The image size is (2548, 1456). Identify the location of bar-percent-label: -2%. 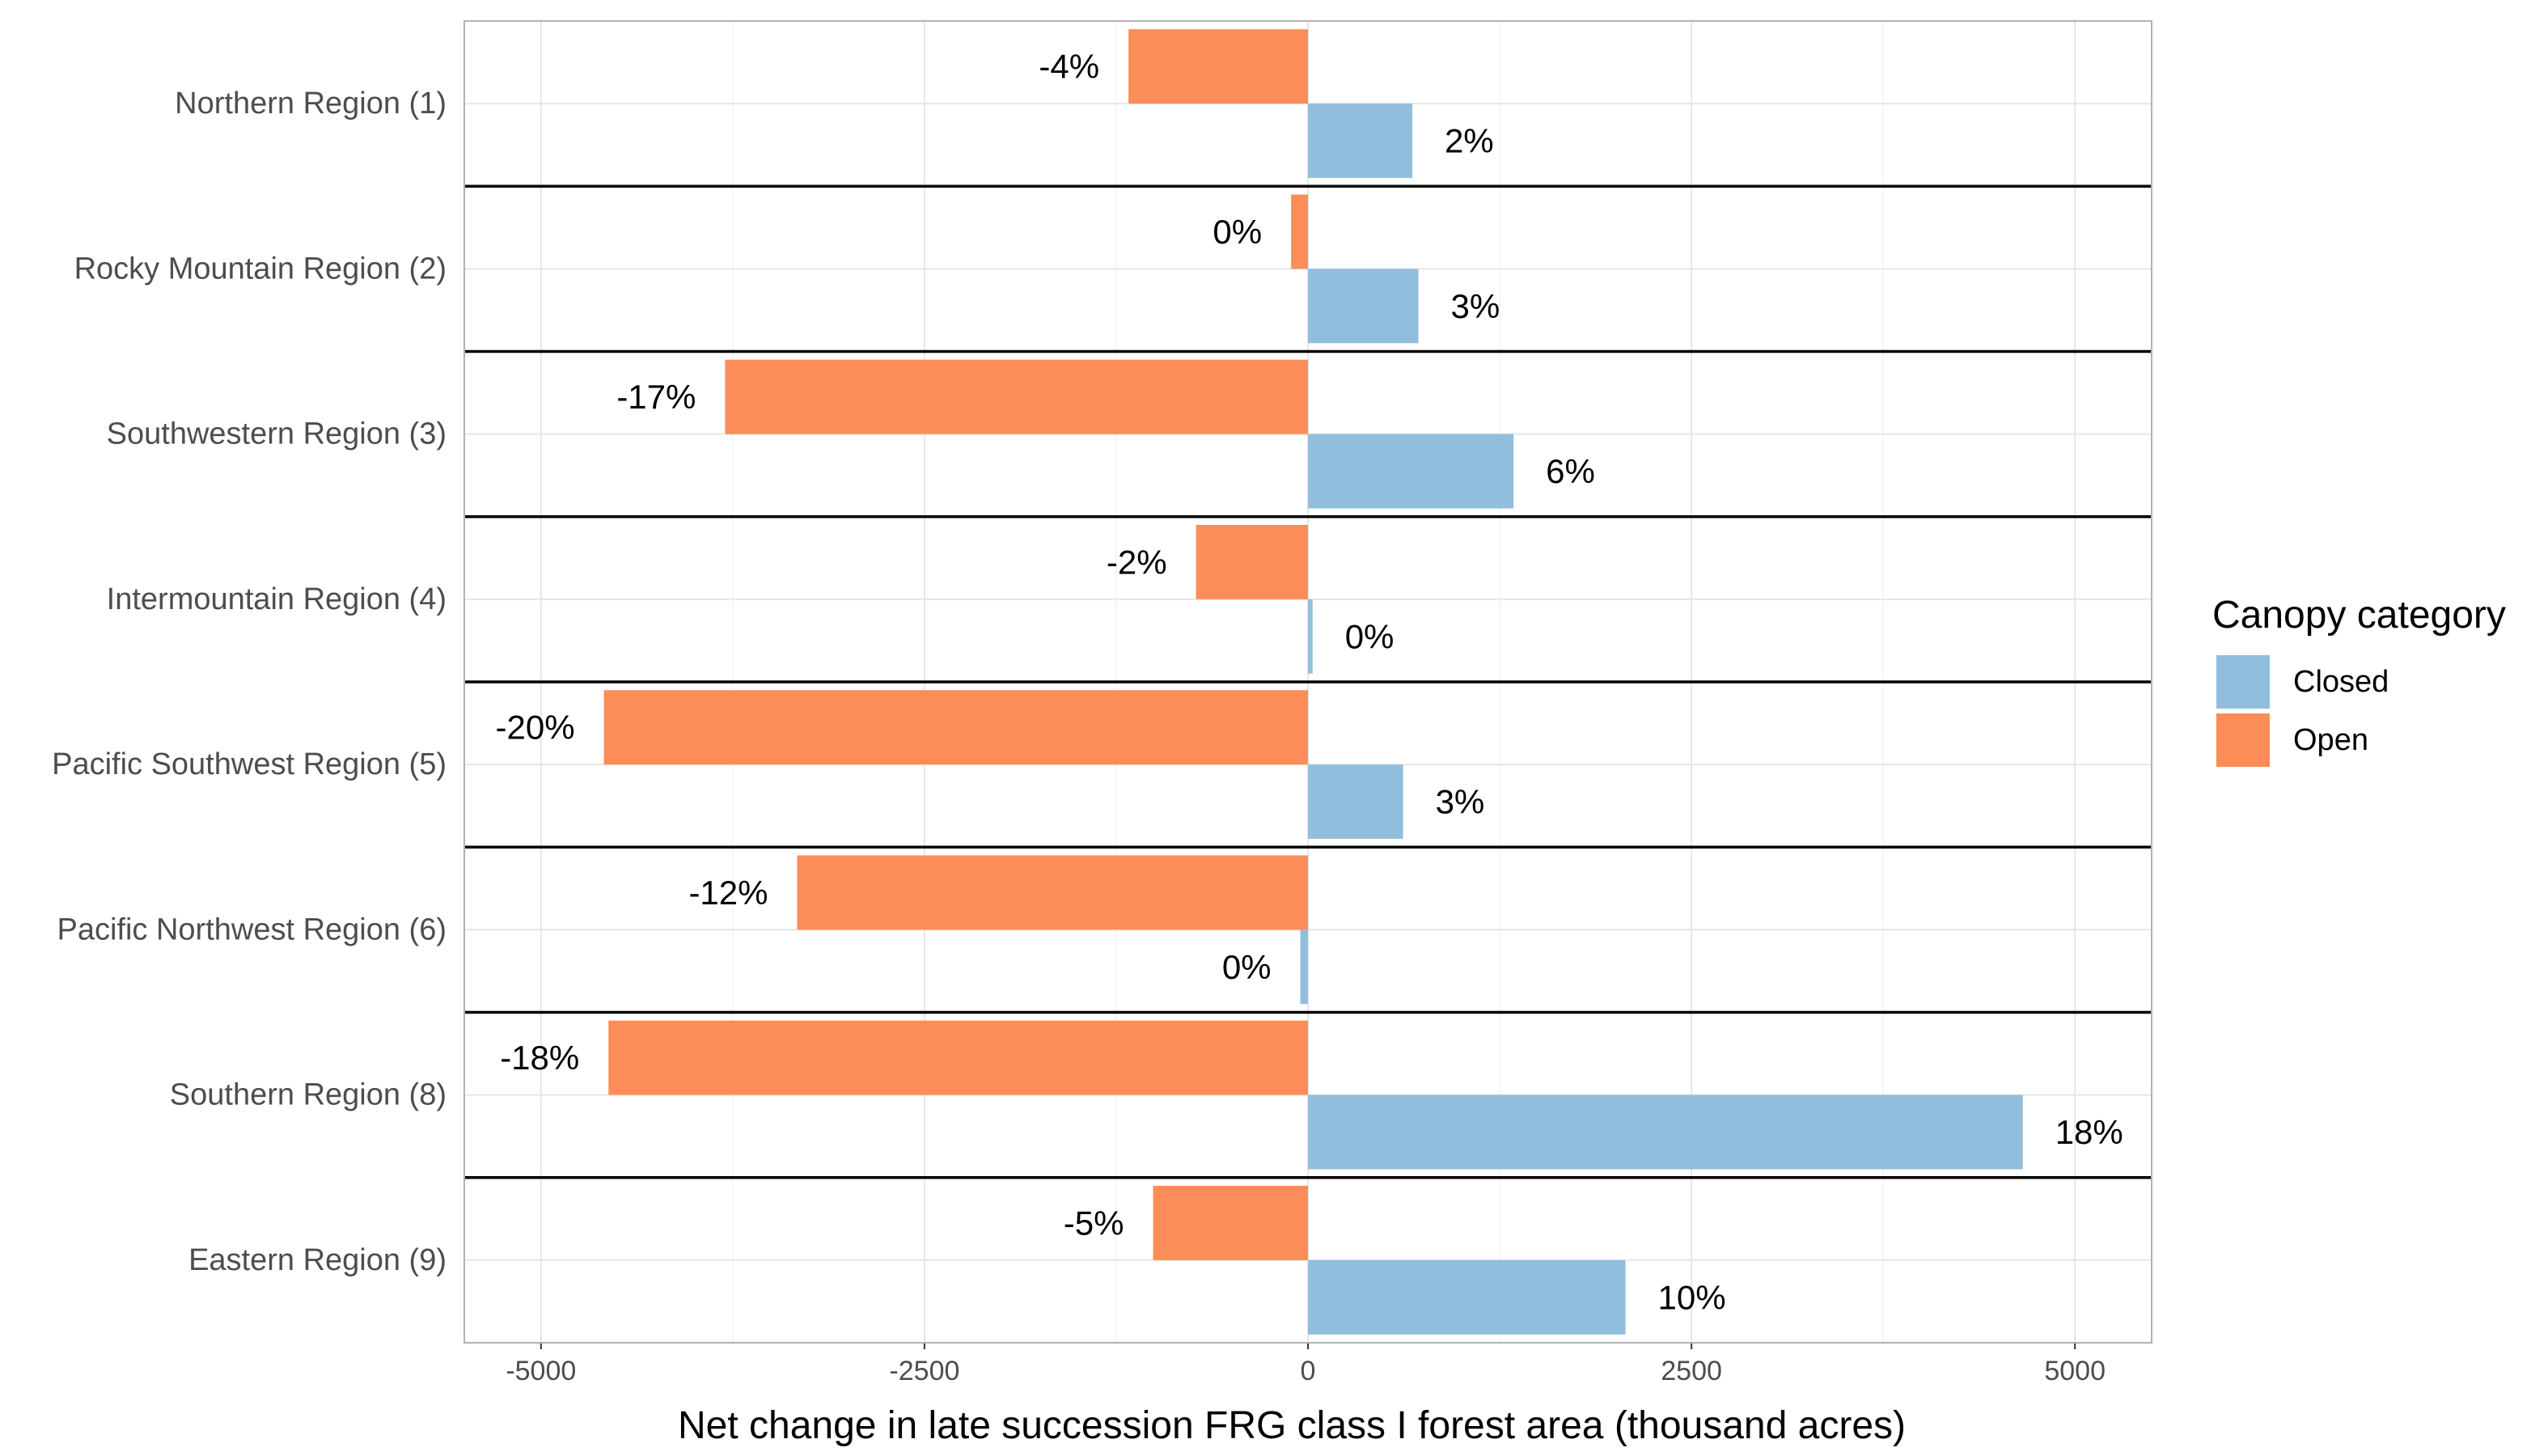
(1137, 562).